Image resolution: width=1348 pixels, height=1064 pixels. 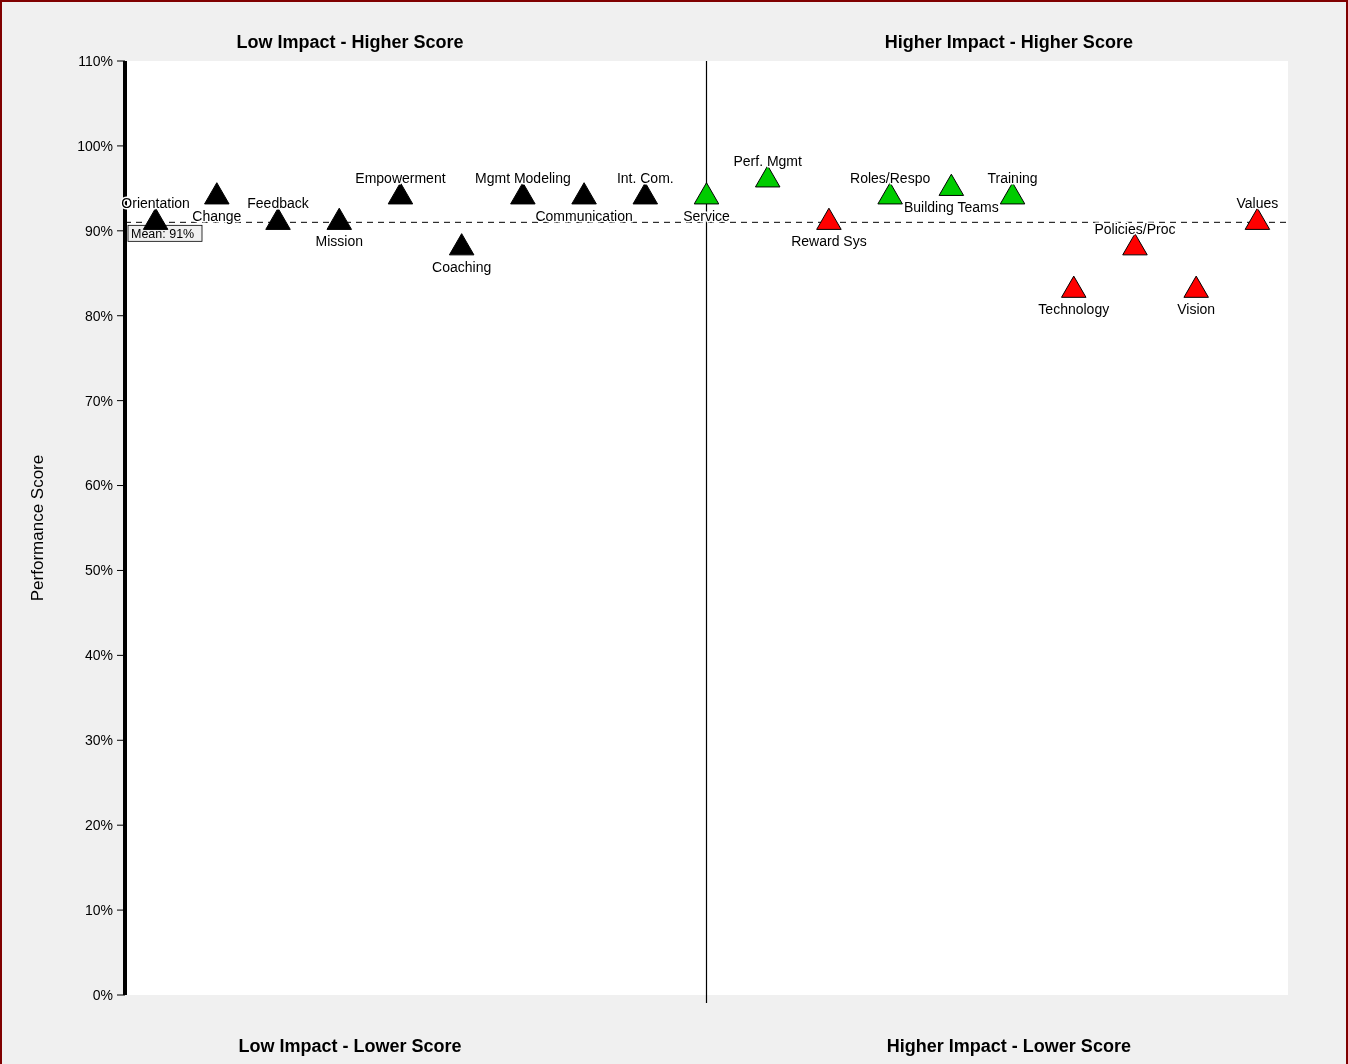 I want to click on annotation: Building Teams, so click(x=951, y=207).